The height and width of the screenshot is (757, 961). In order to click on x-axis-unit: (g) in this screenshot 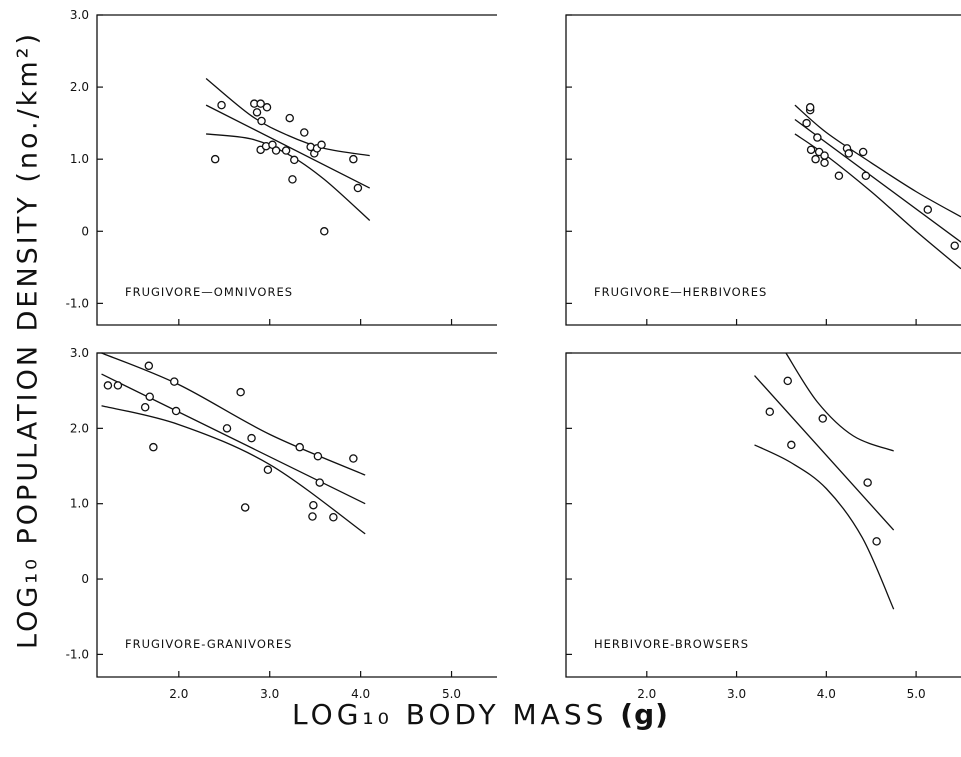, I will do `click(644, 714)`.